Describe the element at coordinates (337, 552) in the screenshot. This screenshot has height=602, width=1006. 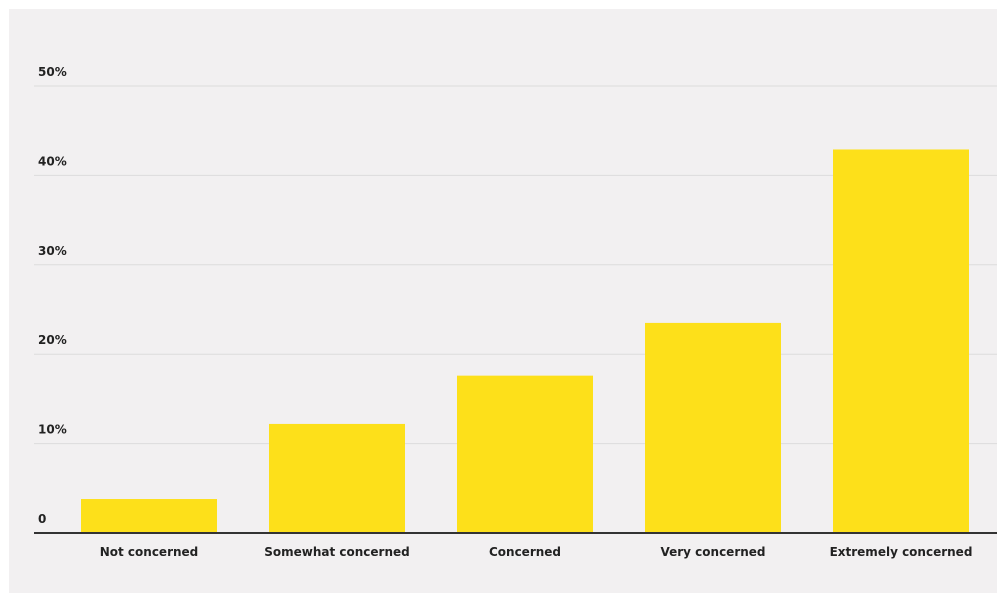
I see `x-tick-label: Somewhat concerned` at that location.